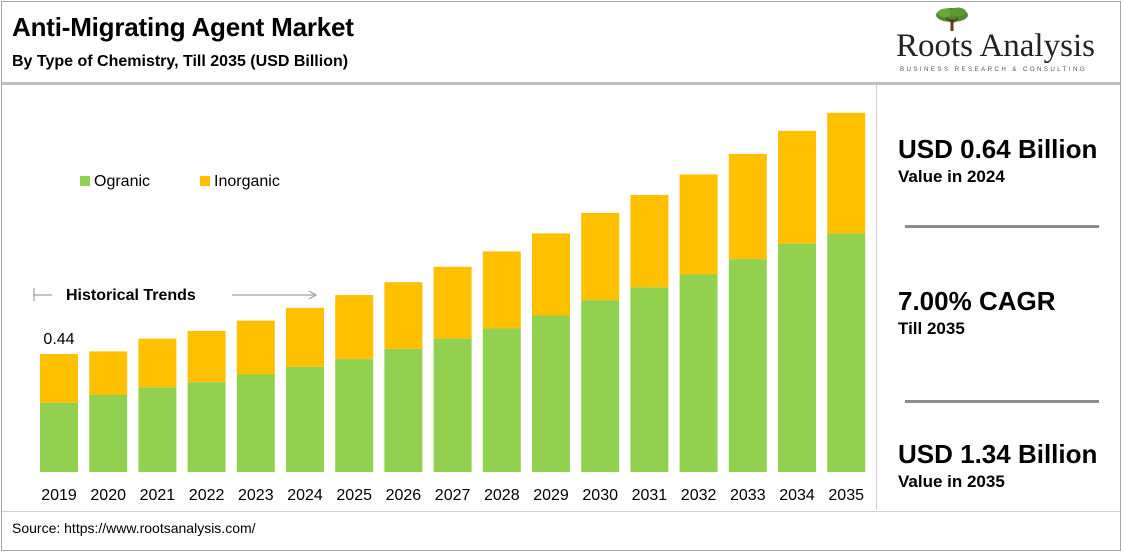  Describe the element at coordinates (698, 373) in the screenshot. I see `bar-organic-2032` at that location.